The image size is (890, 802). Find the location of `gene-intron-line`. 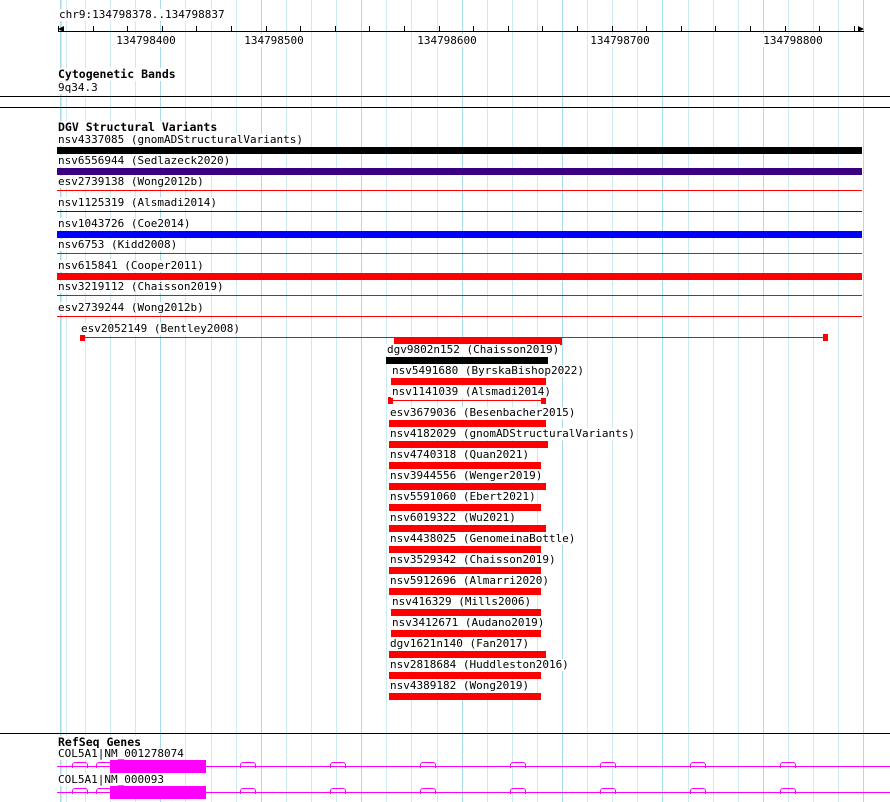

gene-intron-line is located at coordinates (473, 766).